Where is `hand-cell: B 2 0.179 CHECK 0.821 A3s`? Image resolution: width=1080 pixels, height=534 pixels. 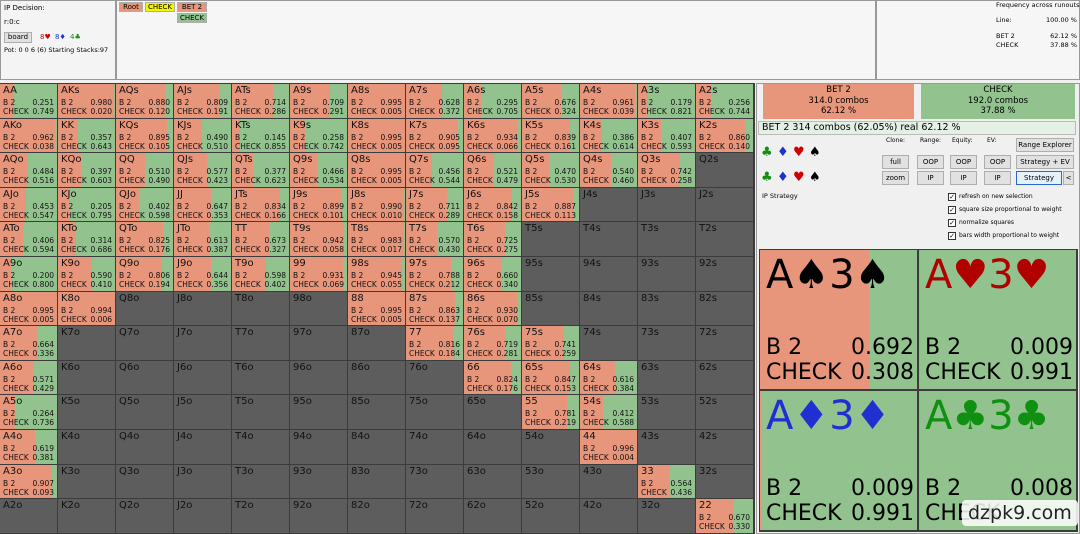
hand-cell: B 2 0.179 CHECK 0.821 A3s is located at coordinates (667, 101).